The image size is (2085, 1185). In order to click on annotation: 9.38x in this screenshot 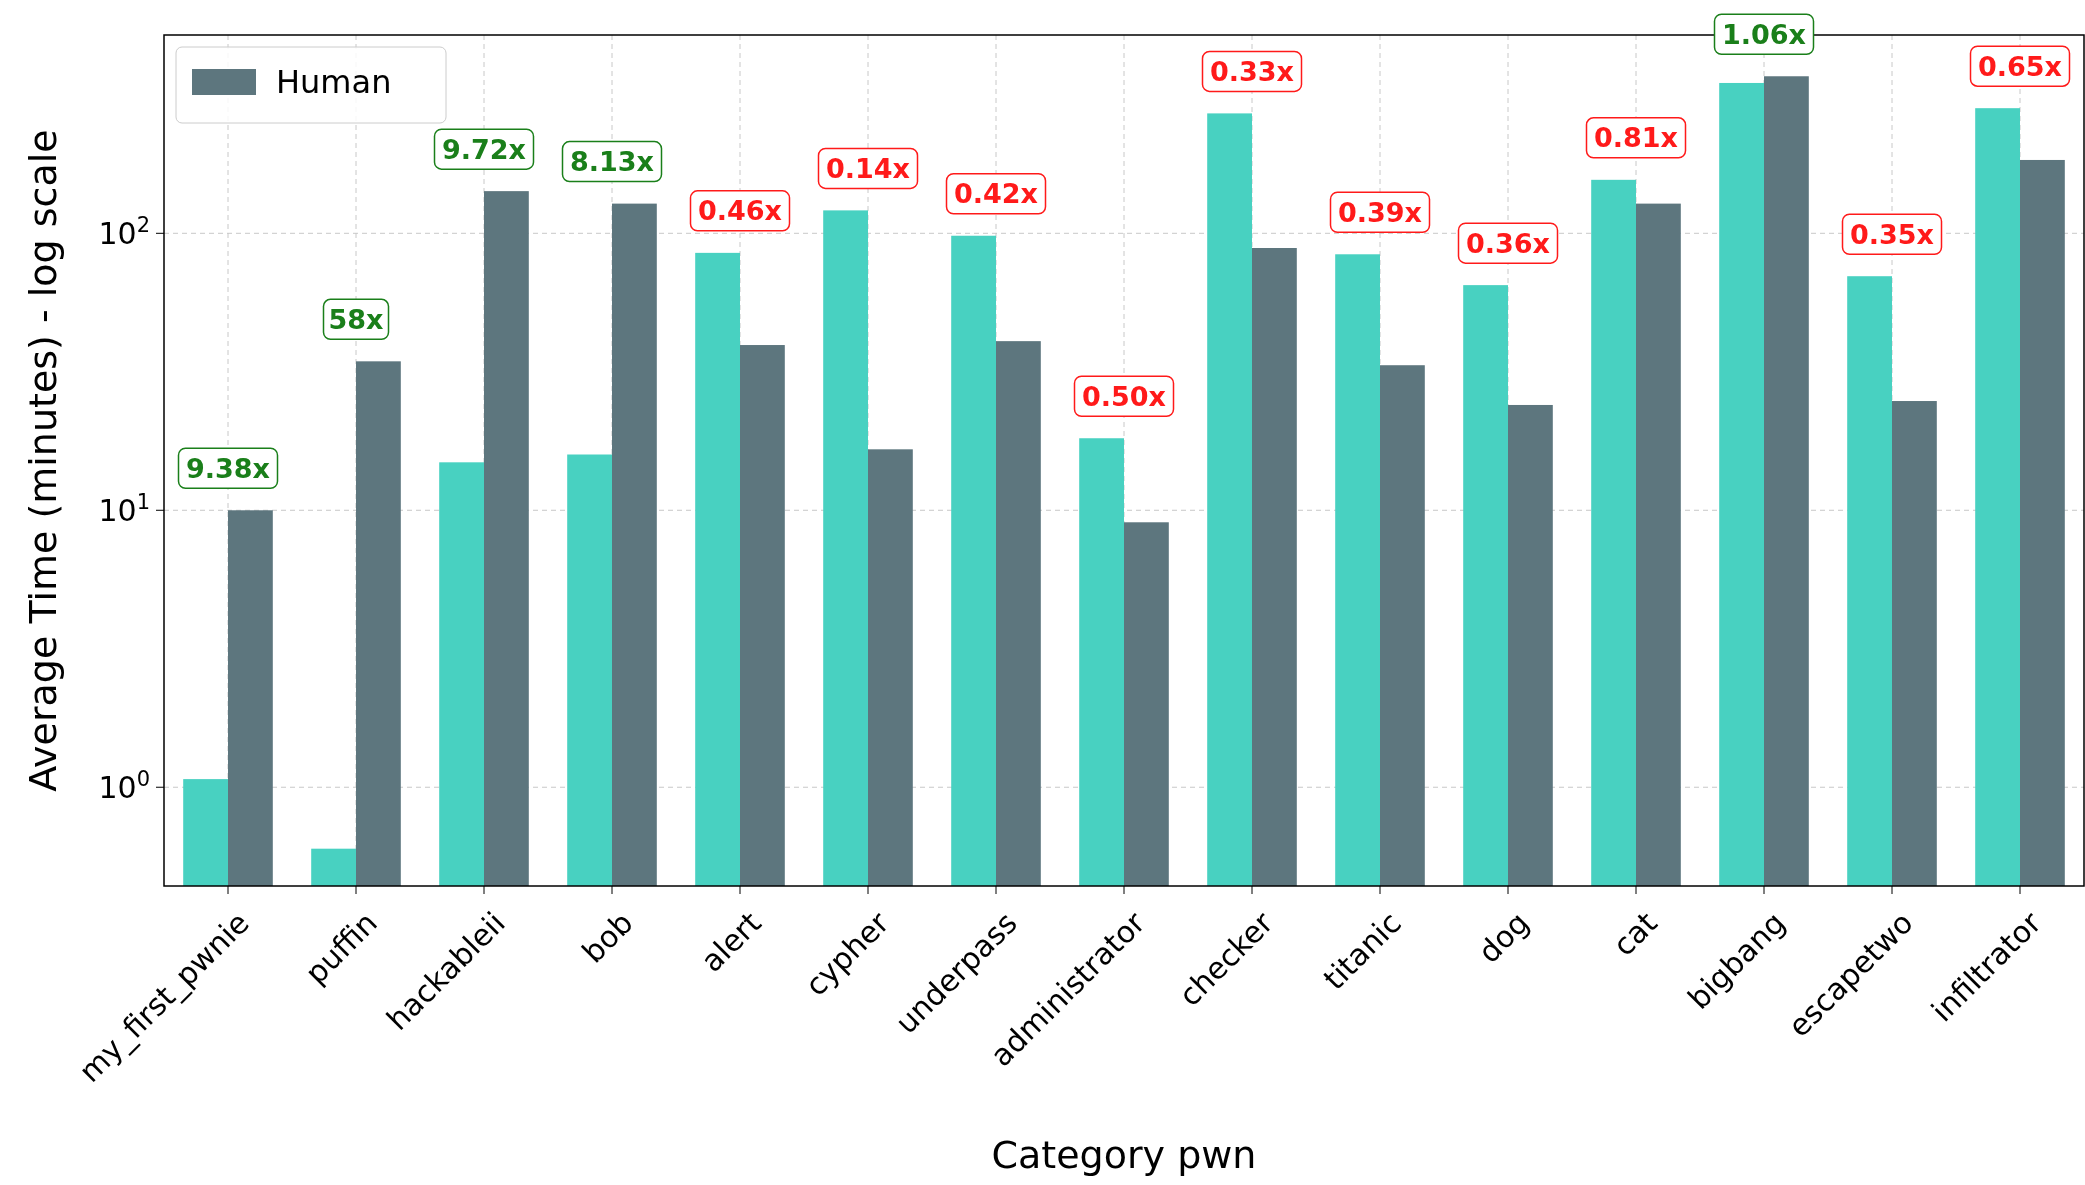, I will do `click(228, 468)`.